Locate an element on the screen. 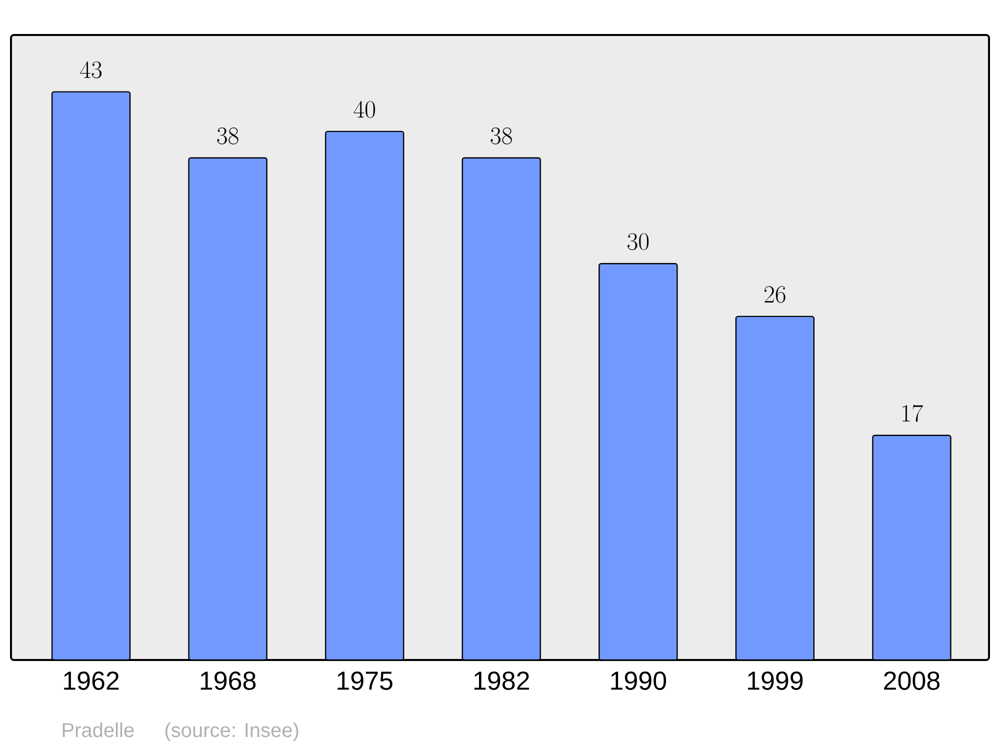 This screenshot has width=1000, height=747. x-tick-label: 1968 is located at coordinates (228, 681).